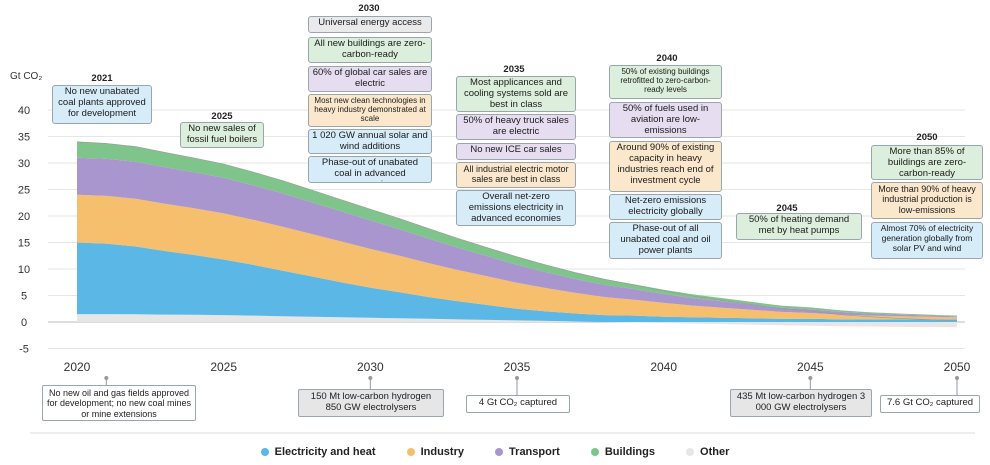  What do you see at coordinates (516, 151) in the screenshot?
I see `milestone-2035-ice-cars: No new ICE car sales` at bounding box center [516, 151].